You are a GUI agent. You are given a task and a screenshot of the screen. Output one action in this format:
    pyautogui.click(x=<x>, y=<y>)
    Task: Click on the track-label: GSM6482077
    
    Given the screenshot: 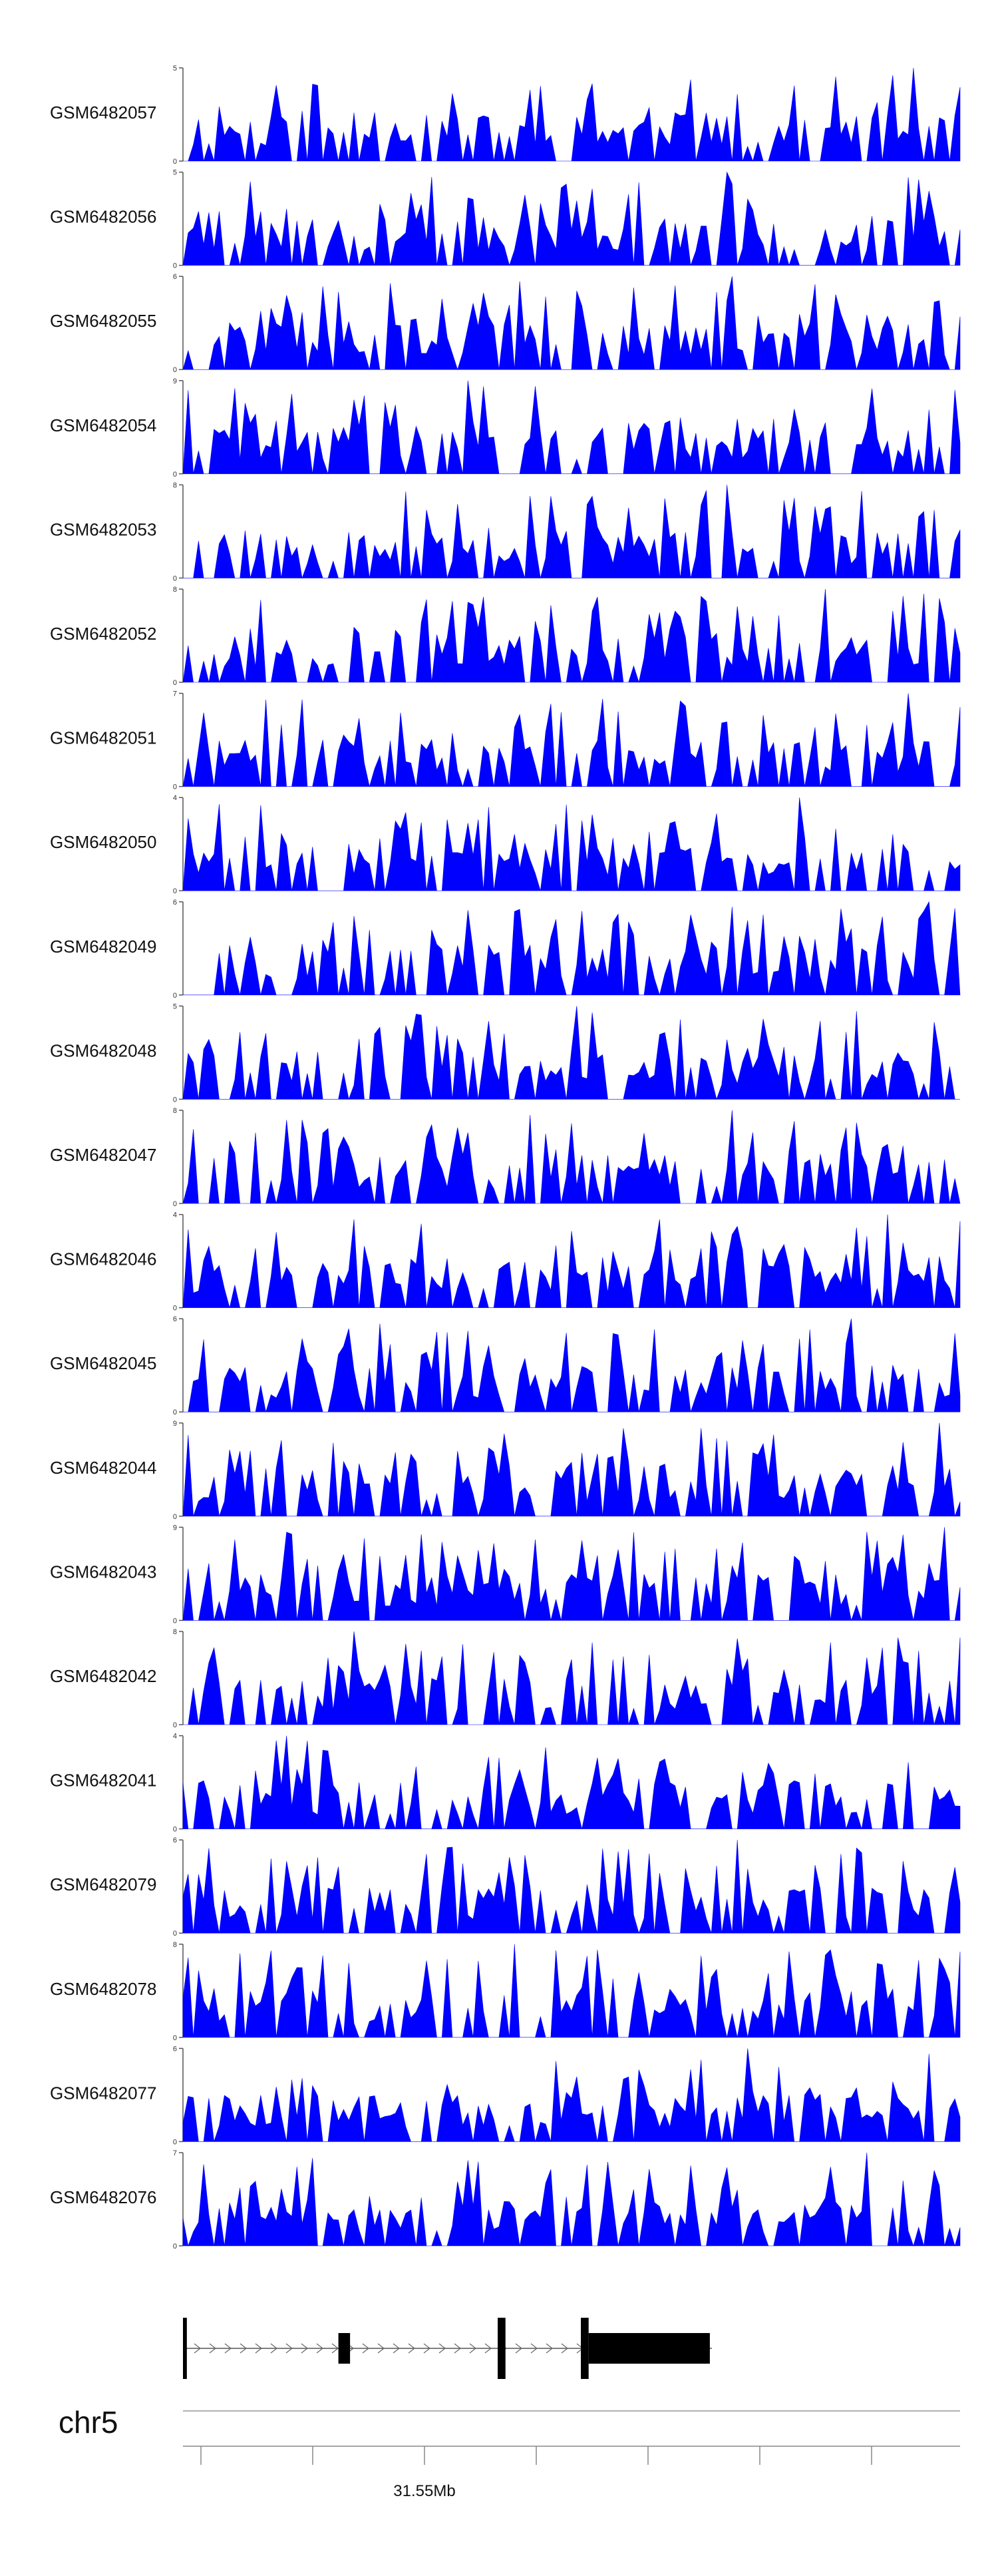 What is the action you would take?
    pyautogui.click(x=103, y=2093)
    